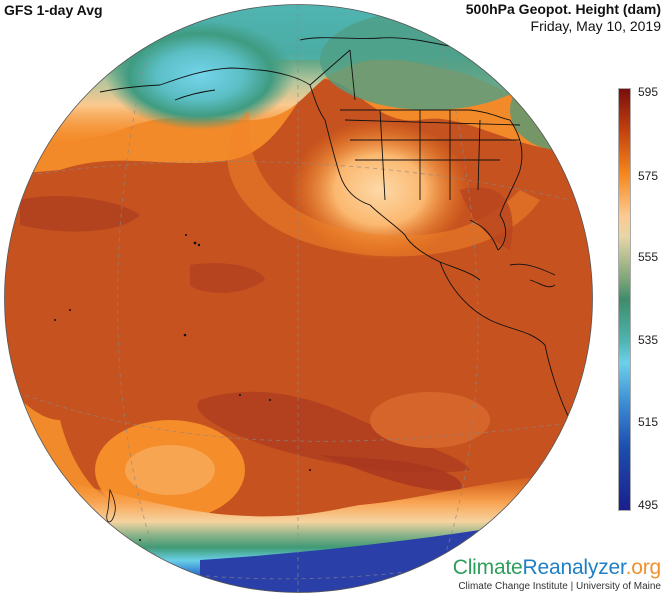 The height and width of the screenshot is (599, 665). I want to click on brand-name-part1: Climate, so click(487, 567).